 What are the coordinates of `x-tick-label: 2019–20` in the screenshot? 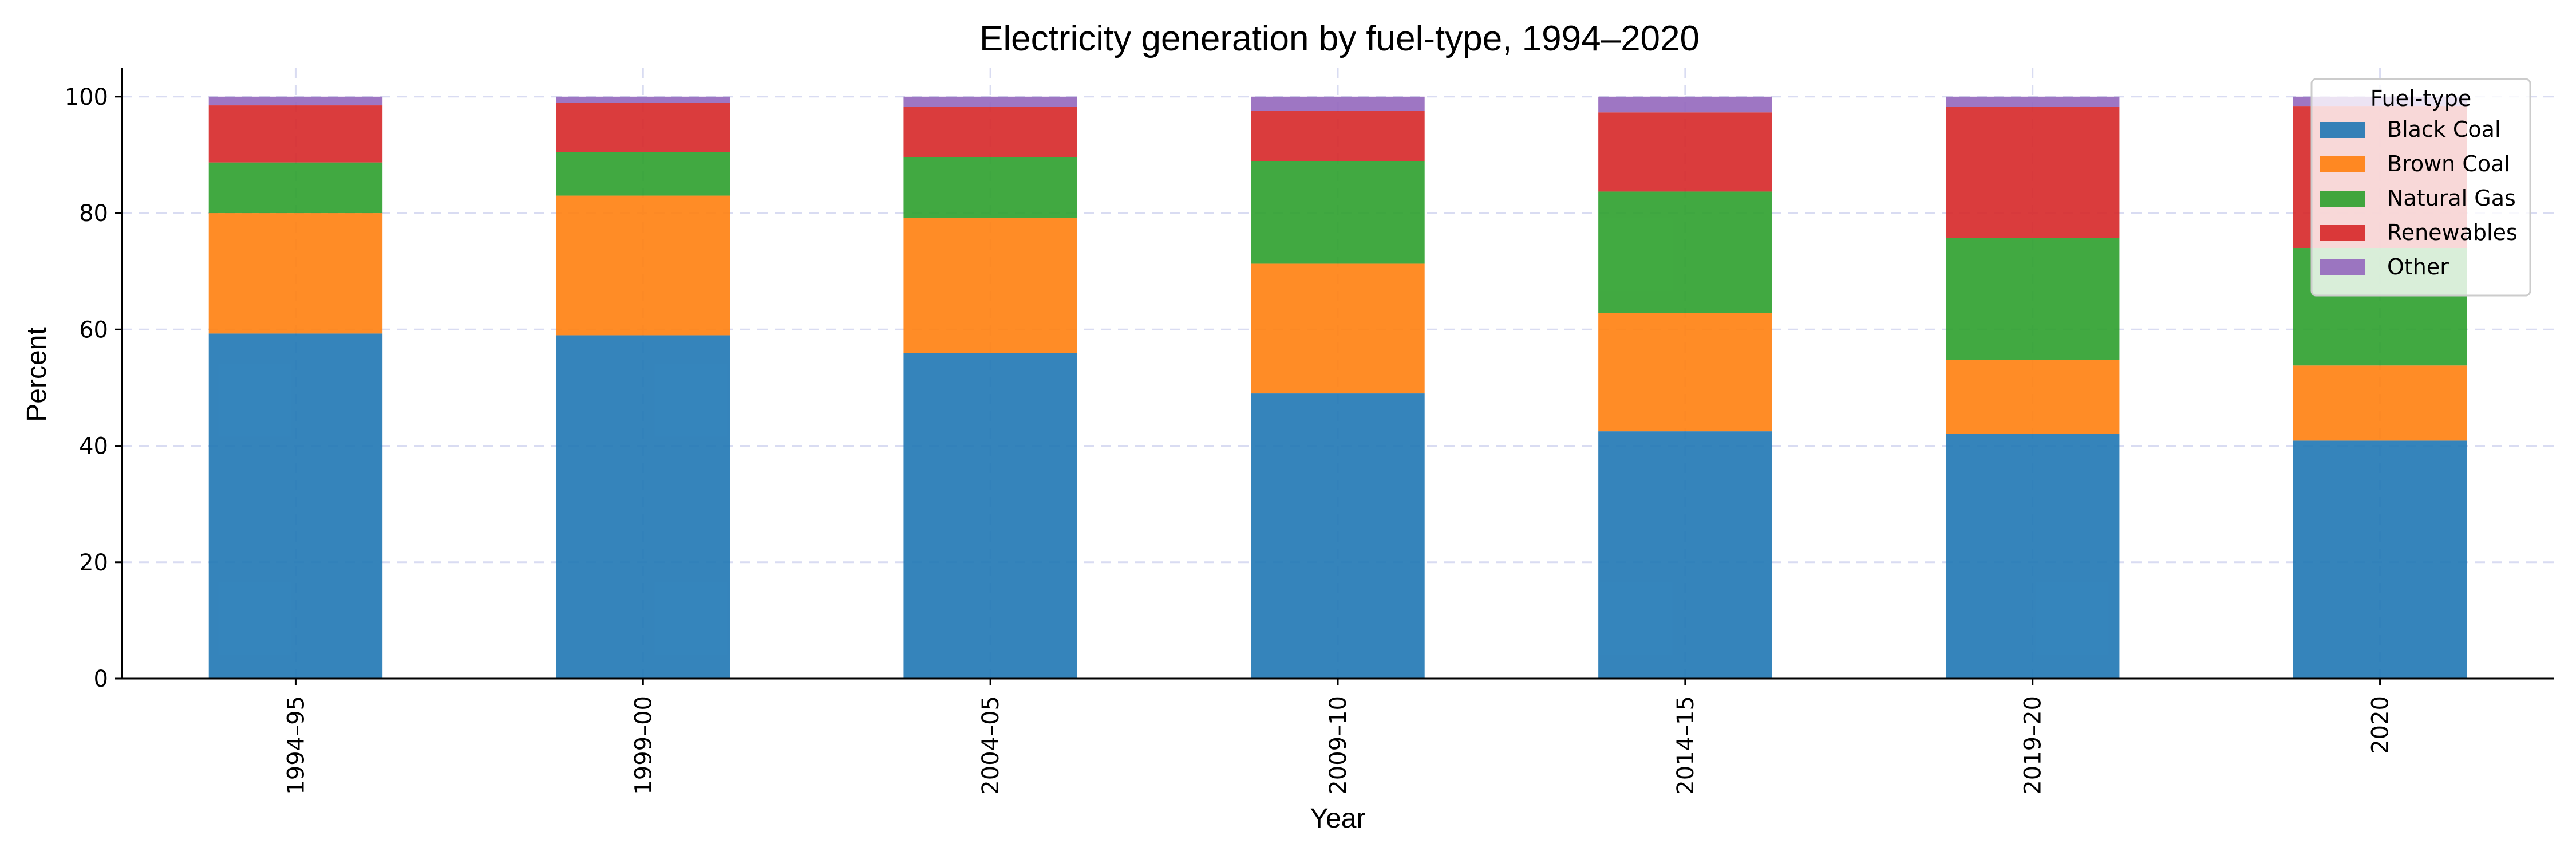 It's located at (2033, 745).